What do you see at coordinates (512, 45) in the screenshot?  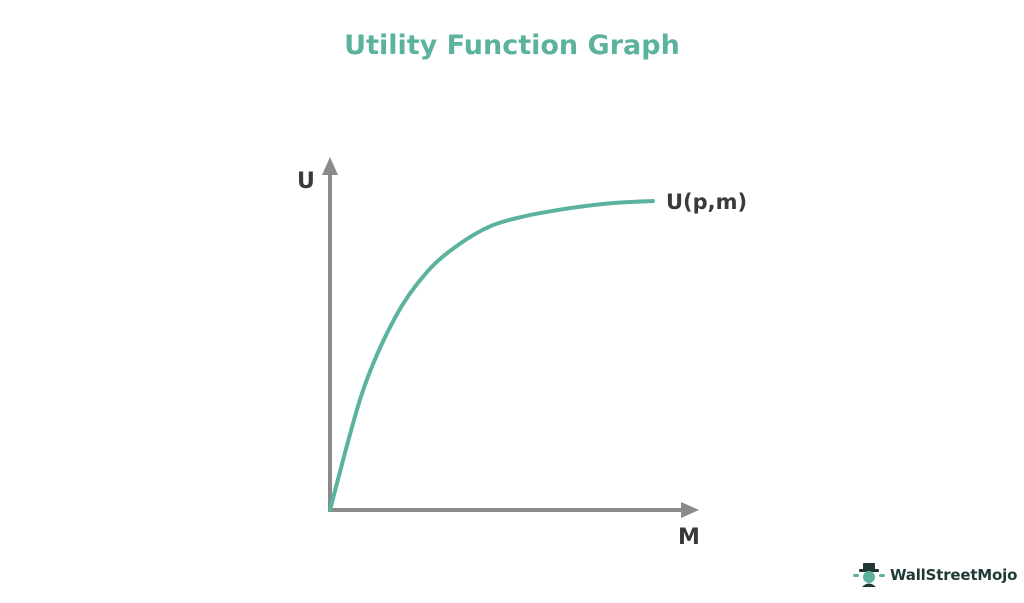 I see `chart-title: Utility Function Graph` at bounding box center [512, 45].